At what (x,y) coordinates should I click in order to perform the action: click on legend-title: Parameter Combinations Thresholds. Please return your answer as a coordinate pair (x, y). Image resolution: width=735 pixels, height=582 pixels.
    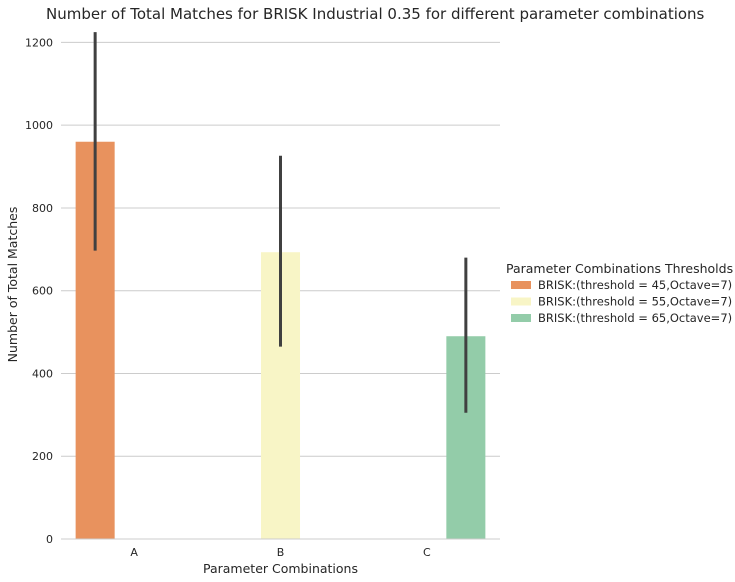
    Looking at the image, I should click on (619, 268).